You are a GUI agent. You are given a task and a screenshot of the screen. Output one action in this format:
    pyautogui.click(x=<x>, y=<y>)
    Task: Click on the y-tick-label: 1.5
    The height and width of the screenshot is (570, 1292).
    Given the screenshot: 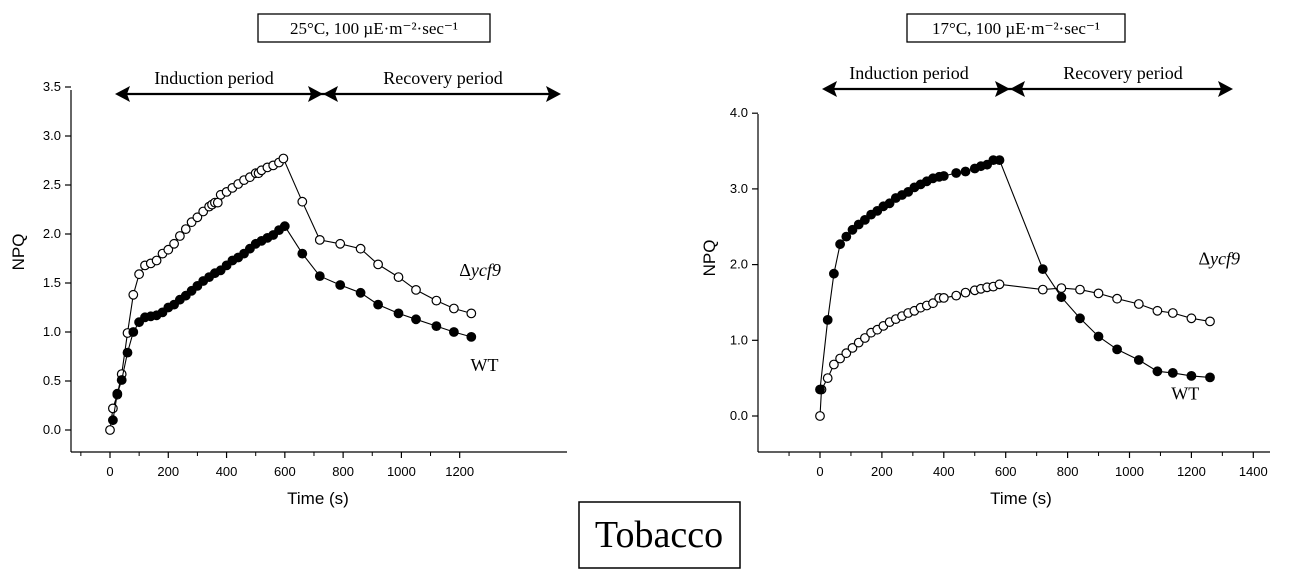 What is the action you would take?
    pyautogui.click(x=52, y=282)
    